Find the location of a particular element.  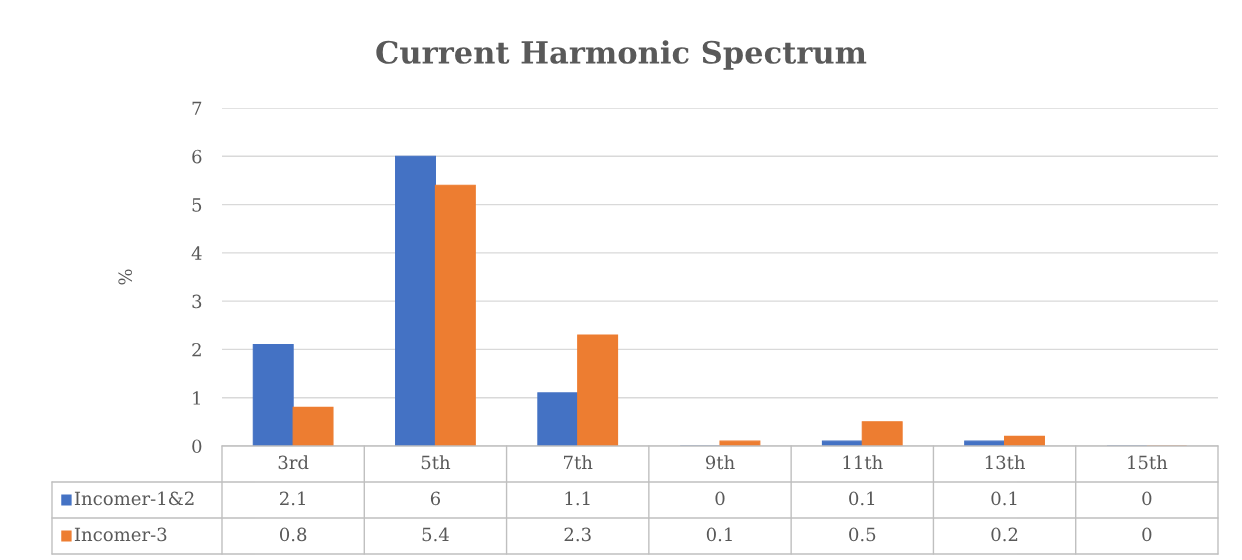

data-label: 2.1 is located at coordinates (292, 498).